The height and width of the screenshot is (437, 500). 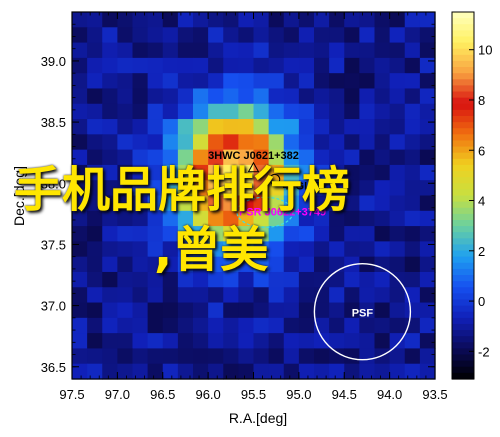 What do you see at coordinates (53, 367) in the screenshot?
I see `y-tick-label: 36.5` at bounding box center [53, 367].